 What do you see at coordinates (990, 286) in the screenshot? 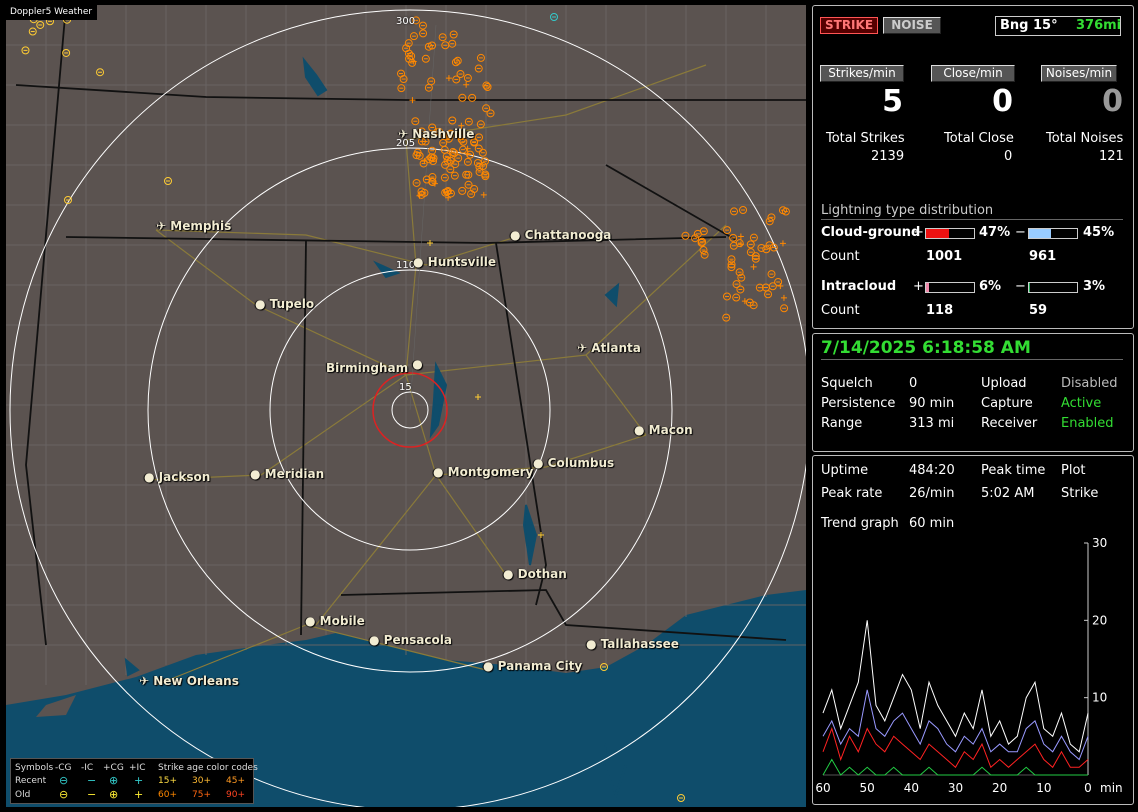
I see `ic-positive-pct: 6%` at bounding box center [990, 286].